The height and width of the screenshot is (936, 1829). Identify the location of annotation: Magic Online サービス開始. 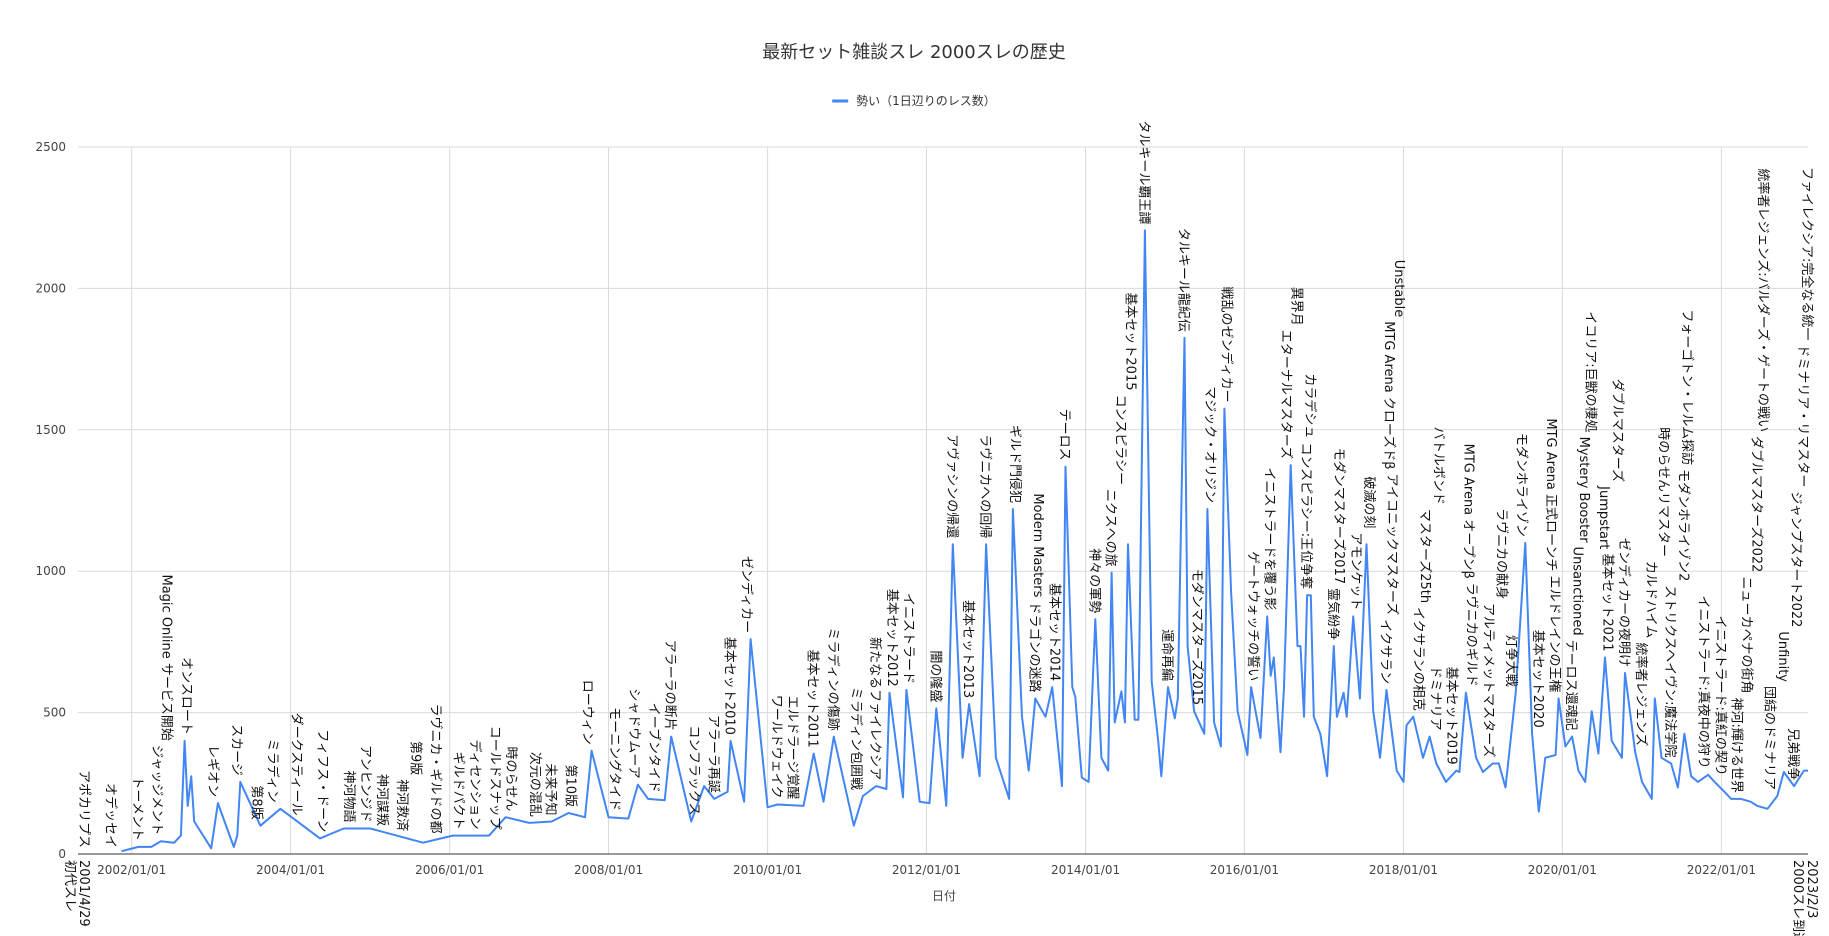
(166, 657).